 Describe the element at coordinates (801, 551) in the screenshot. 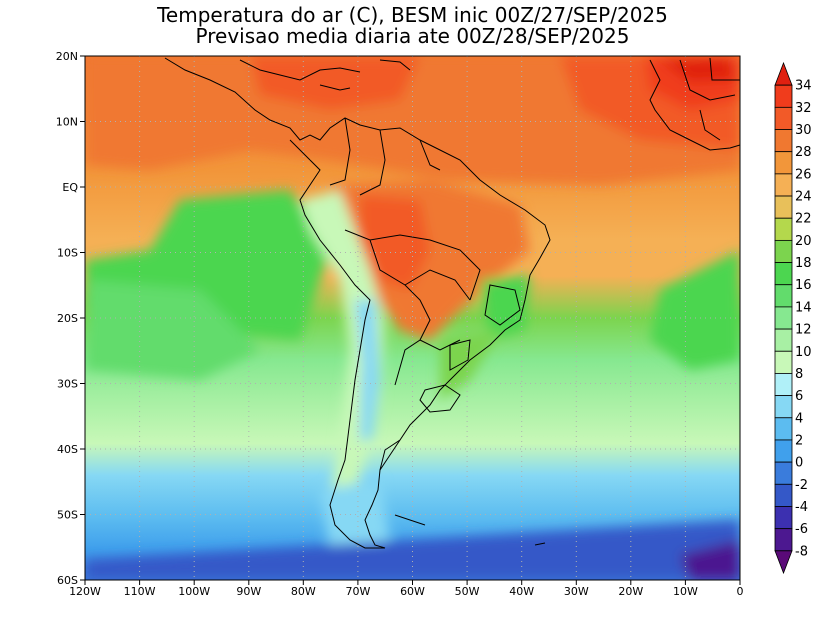

I see `colorbar-label: -8` at that location.